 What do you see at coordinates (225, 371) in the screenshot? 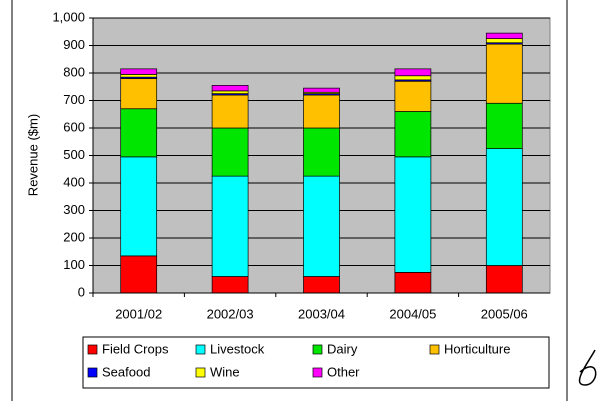
I see `legend-label: Wine` at bounding box center [225, 371].